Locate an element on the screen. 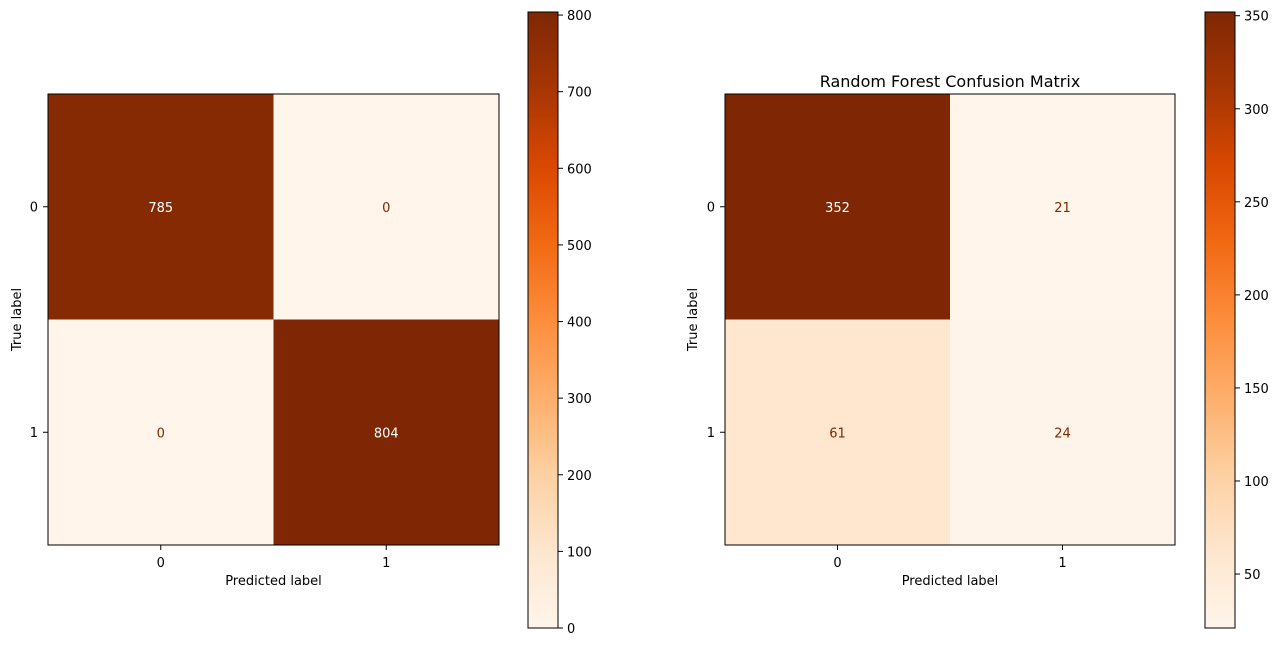 Image resolution: width=1280 pixels, height=646 pixels. colorbar-tick-label: 0 is located at coordinates (571, 629).